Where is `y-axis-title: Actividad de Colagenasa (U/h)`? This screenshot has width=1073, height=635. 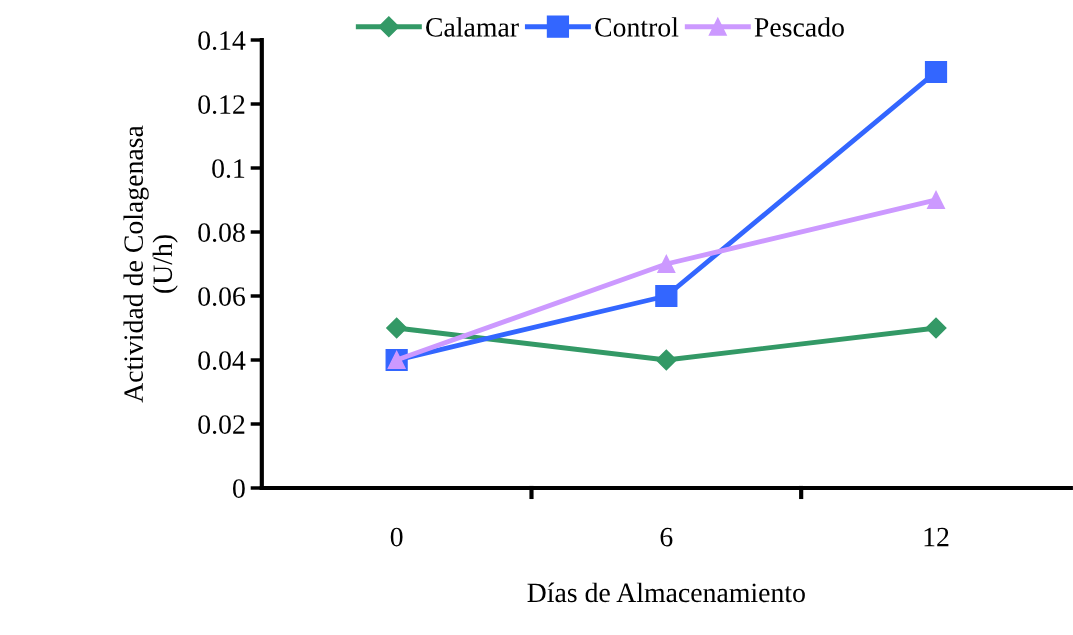 y-axis-title: Actividad de Colagenasa (U/h) is located at coordinates (150, 264).